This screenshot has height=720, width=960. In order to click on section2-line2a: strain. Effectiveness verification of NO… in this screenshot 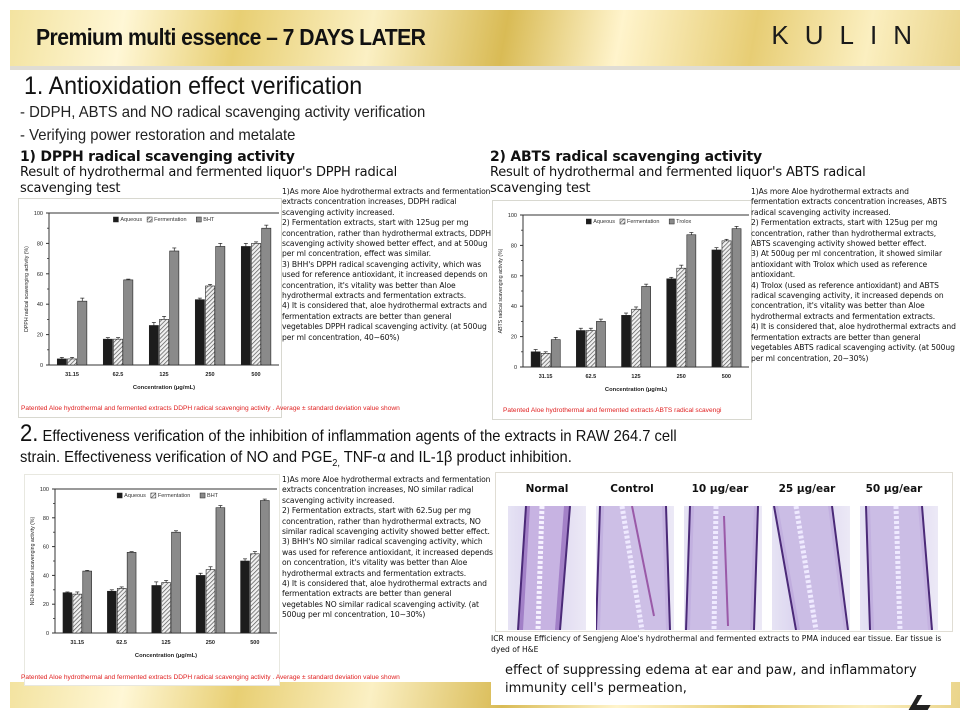, I will do `click(176, 457)`.